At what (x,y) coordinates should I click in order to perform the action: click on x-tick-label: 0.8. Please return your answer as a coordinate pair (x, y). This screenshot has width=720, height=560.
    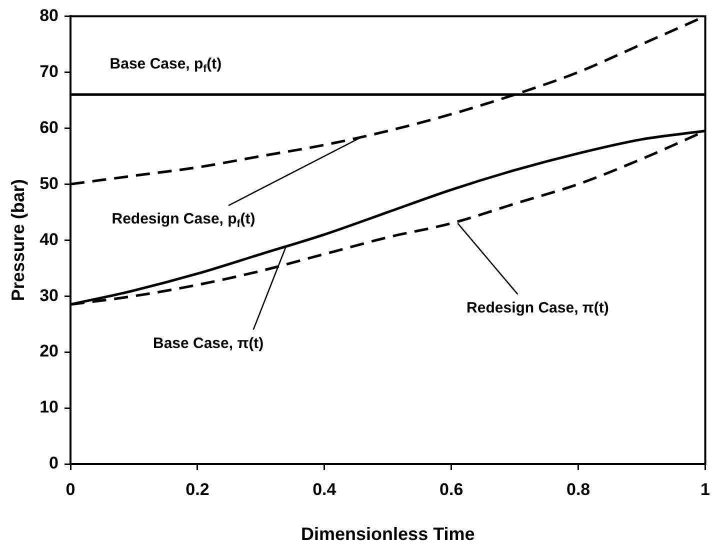
    Looking at the image, I should click on (578, 489).